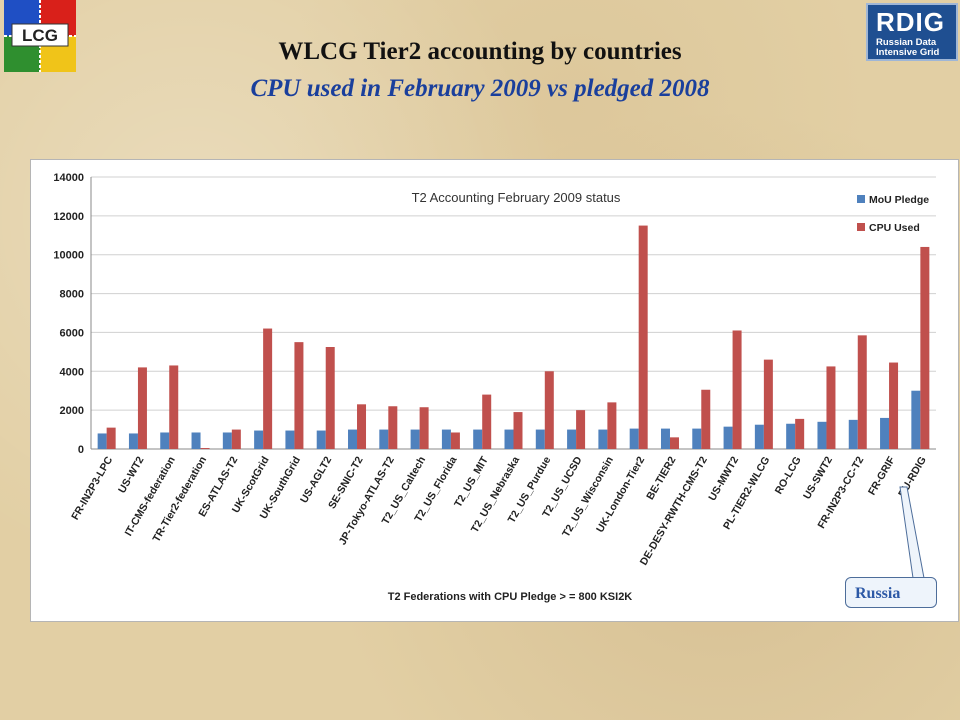 The width and height of the screenshot is (960, 720). I want to click on x-tick-label: US-MWT2, so click(723, 478).